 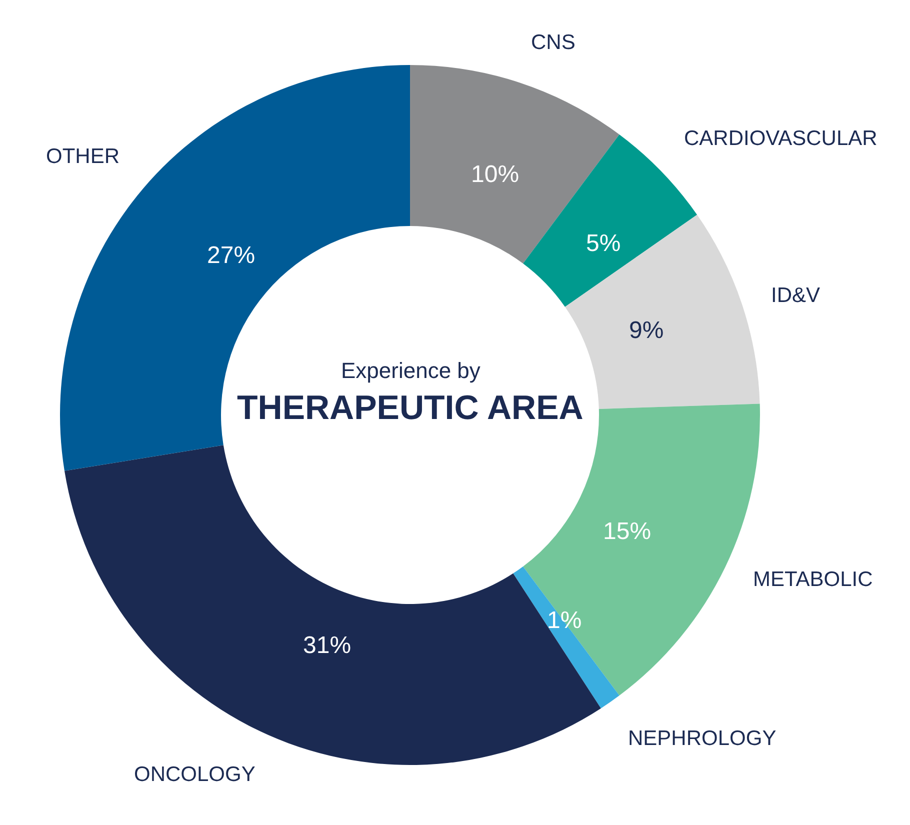 What do you see at coordinates (564, 620) in the screenshot?
I see `data-label: 1%` at bounding box center [564, 620].